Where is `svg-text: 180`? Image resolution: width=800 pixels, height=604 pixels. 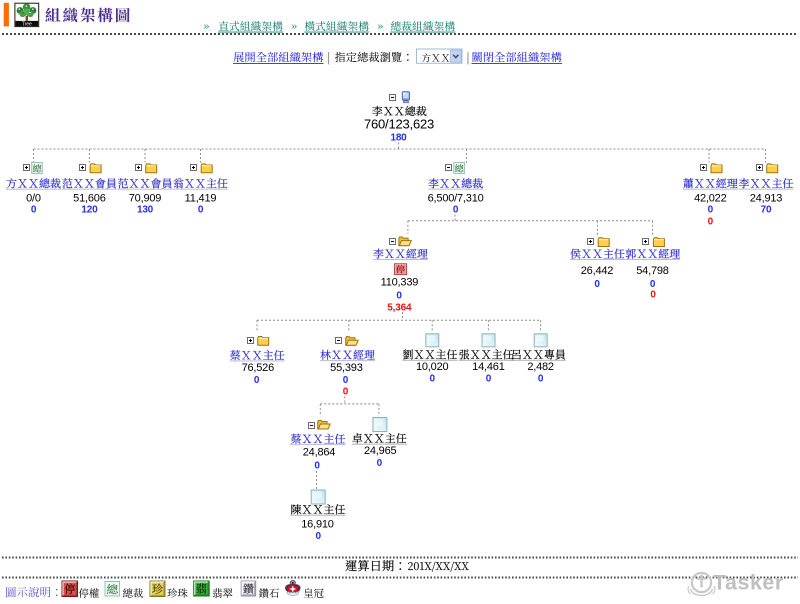 svg-text: 180 is located at coordinates (398, 138).